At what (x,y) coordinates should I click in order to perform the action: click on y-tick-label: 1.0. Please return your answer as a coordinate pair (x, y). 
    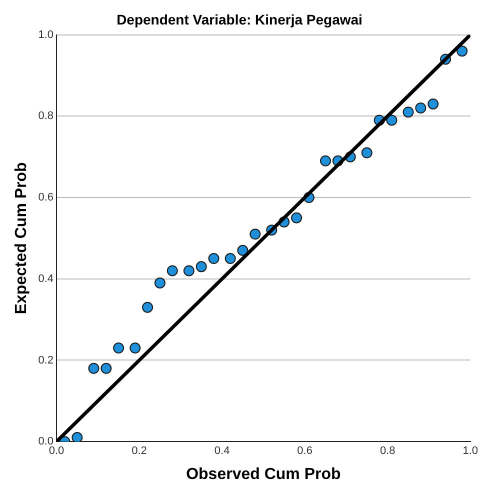
    Looking at the image, I should click on (46, 34).